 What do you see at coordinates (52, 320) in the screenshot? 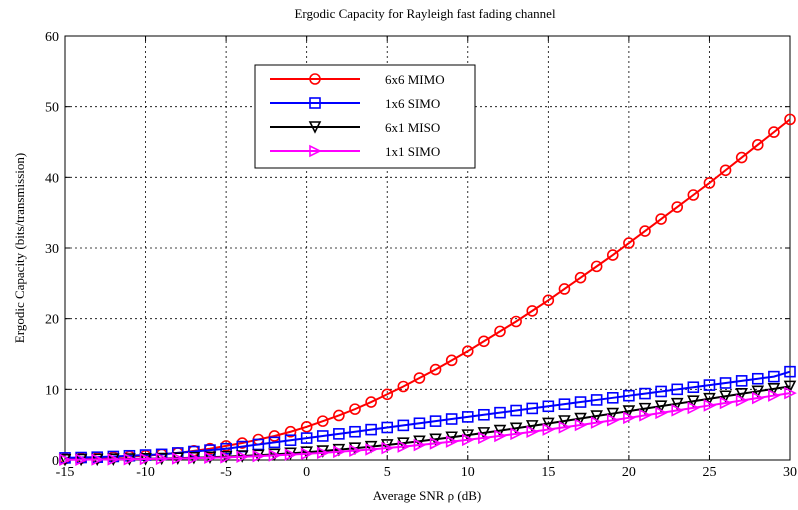
I see `y-tick-label: 20` at bounding box center [52, 320].